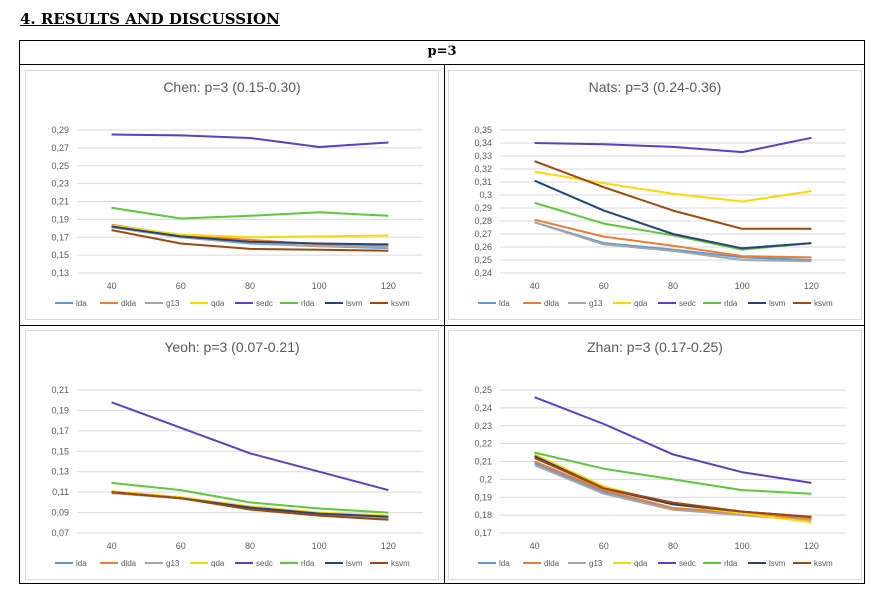  What do you see at coordinates (231, 87) in the screenshot?
I see `chart-title: Chen: p=3 (0.15-0.30)` at bounding box center [231, 87].